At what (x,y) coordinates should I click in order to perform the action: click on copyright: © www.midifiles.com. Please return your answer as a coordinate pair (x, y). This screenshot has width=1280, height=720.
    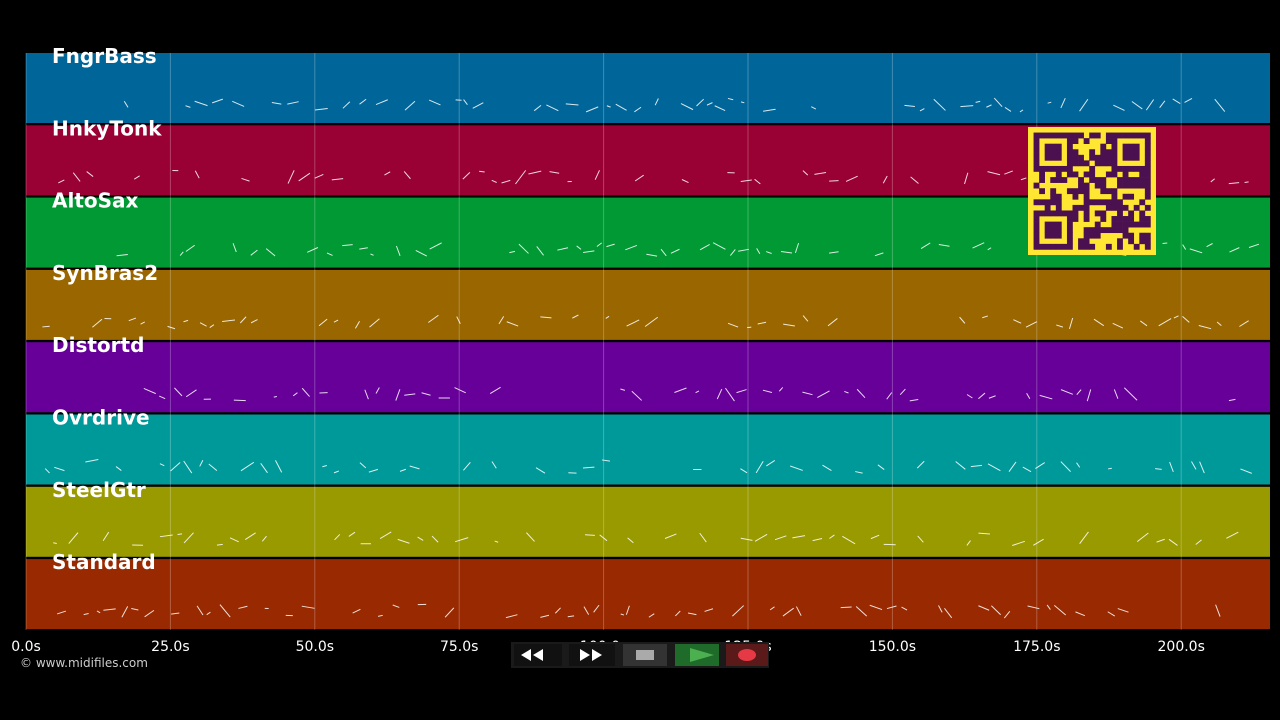
    Looking at the image, I should click on (84, 663).